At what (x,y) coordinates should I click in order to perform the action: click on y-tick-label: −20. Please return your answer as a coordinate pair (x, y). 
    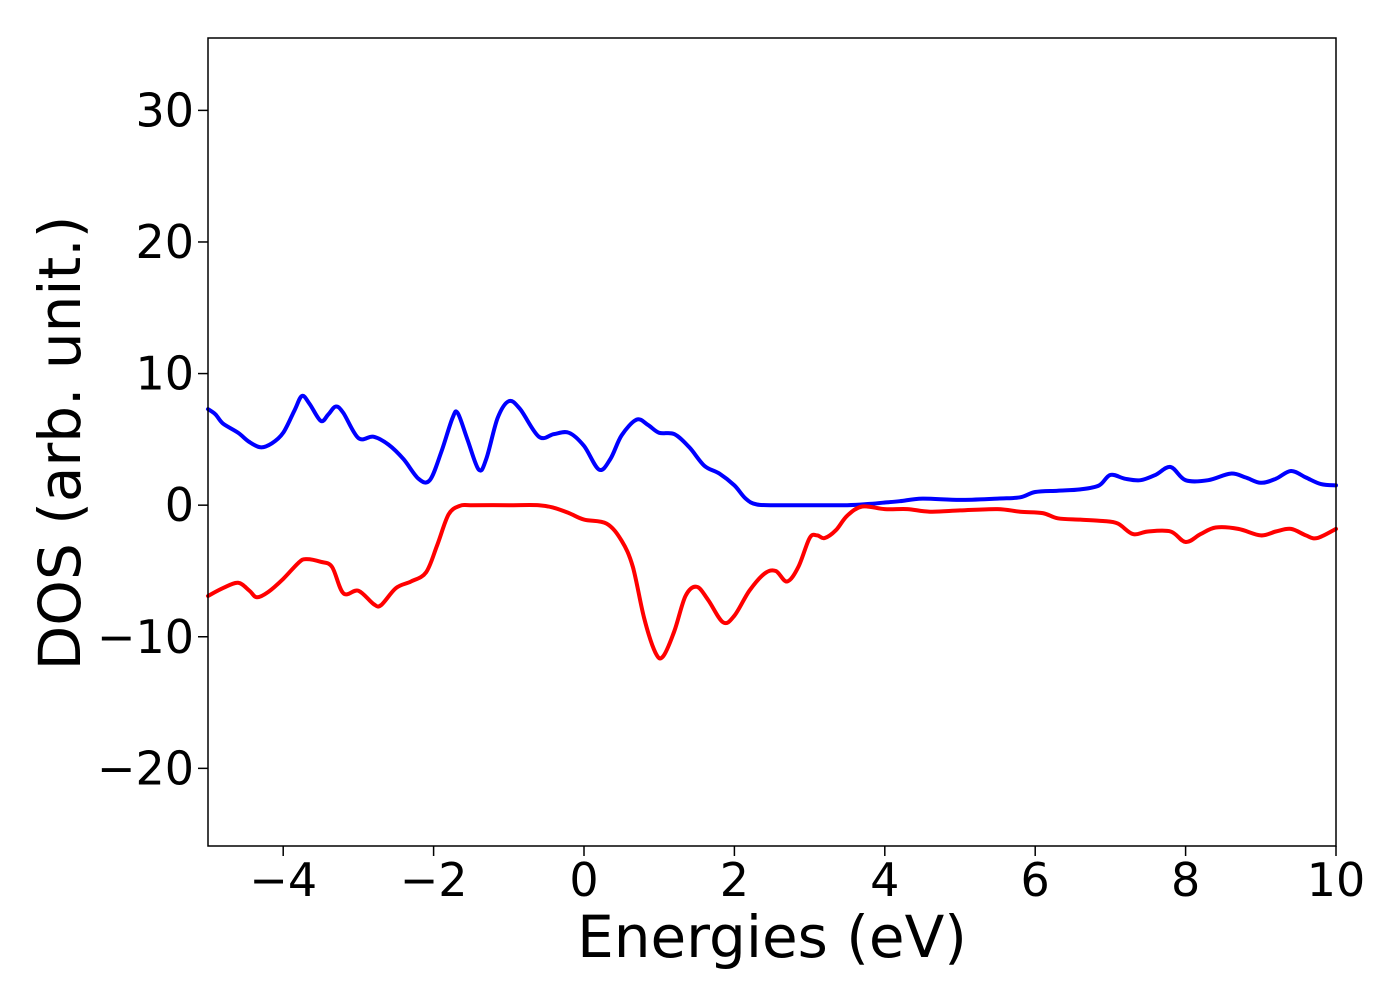
    Looking at the image, I should click on (145, 768).